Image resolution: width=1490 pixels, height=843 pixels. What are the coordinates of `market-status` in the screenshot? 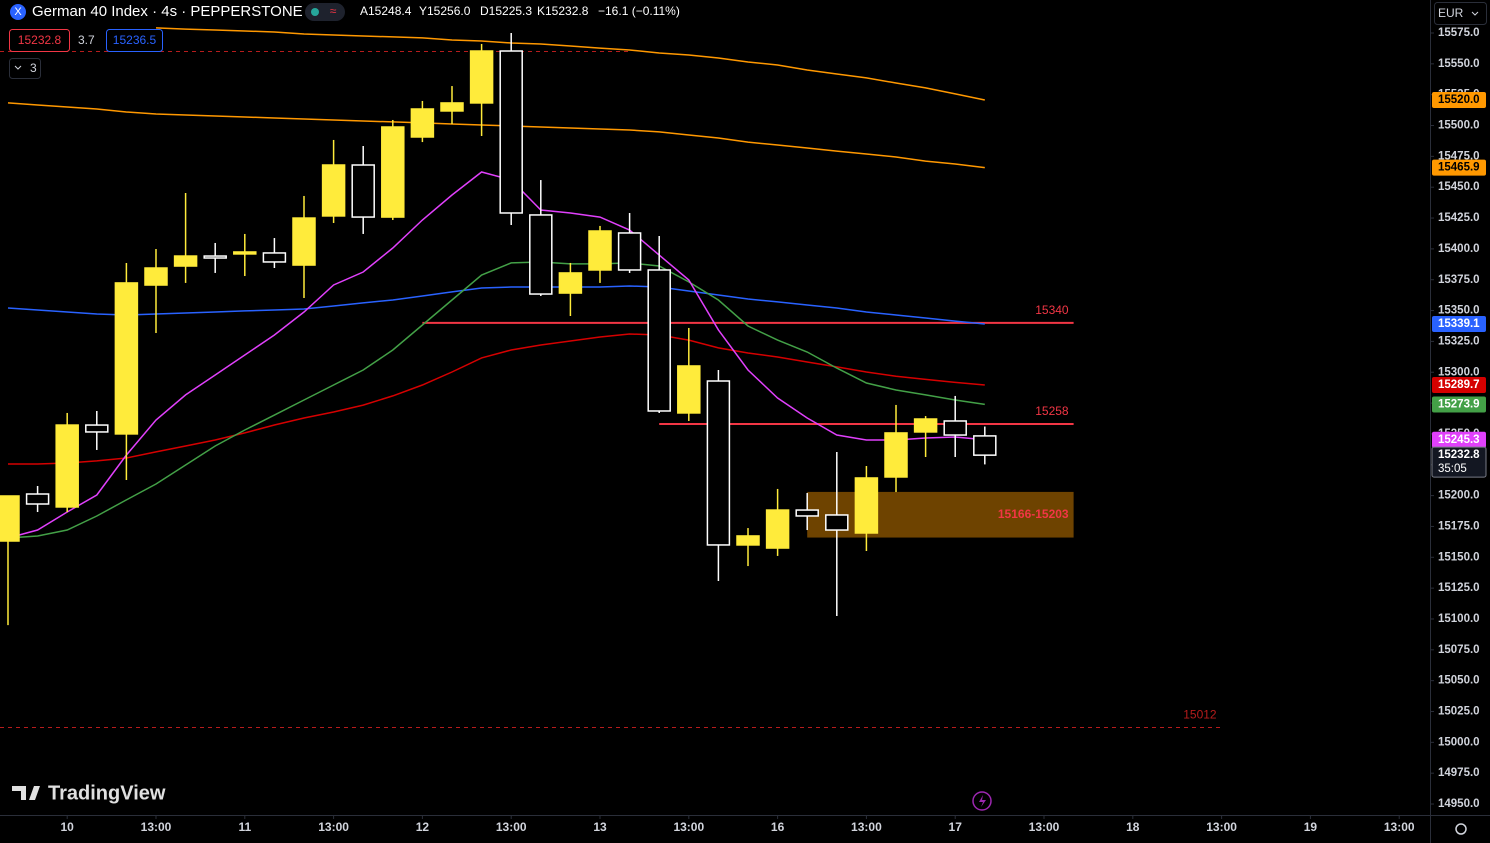 It's located at (315, 12).